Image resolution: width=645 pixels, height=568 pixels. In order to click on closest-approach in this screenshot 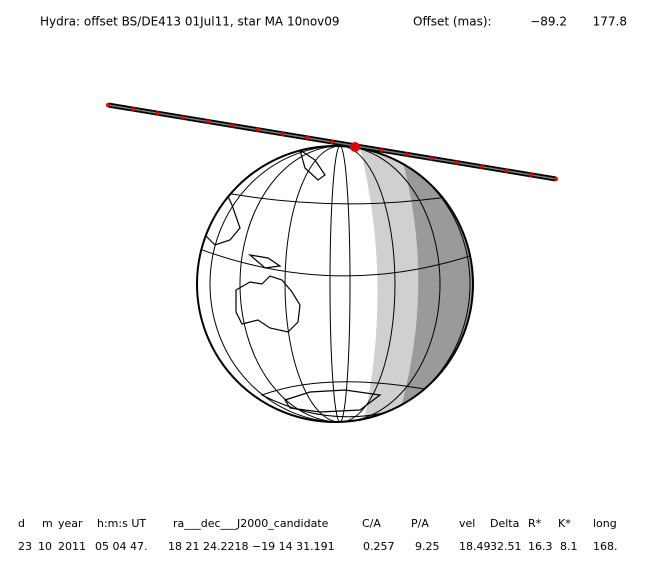, I will do `click(355, 147)`.